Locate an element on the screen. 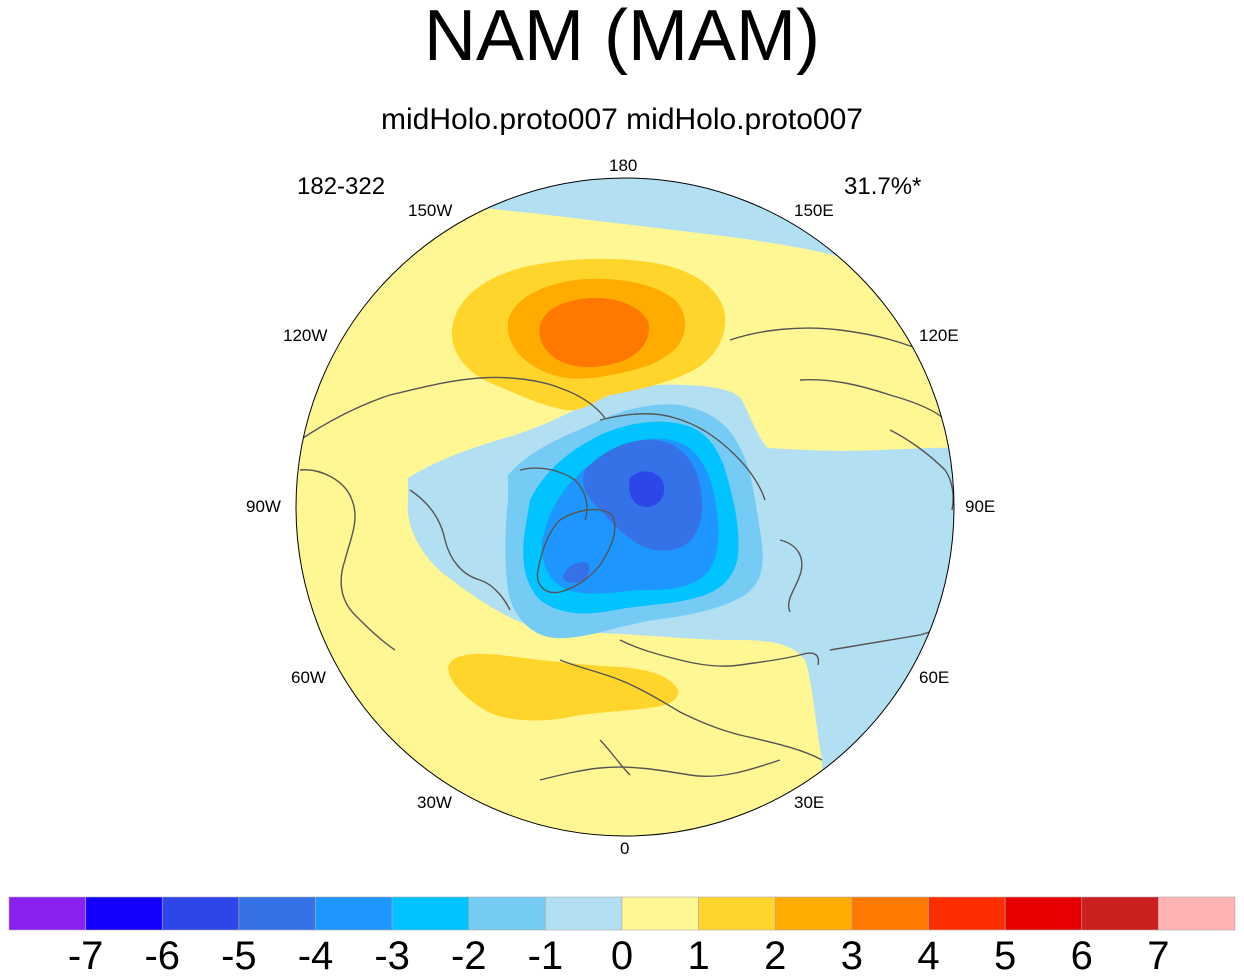  year-range-annotation: 182-322 is located at coordinates (341, 186).